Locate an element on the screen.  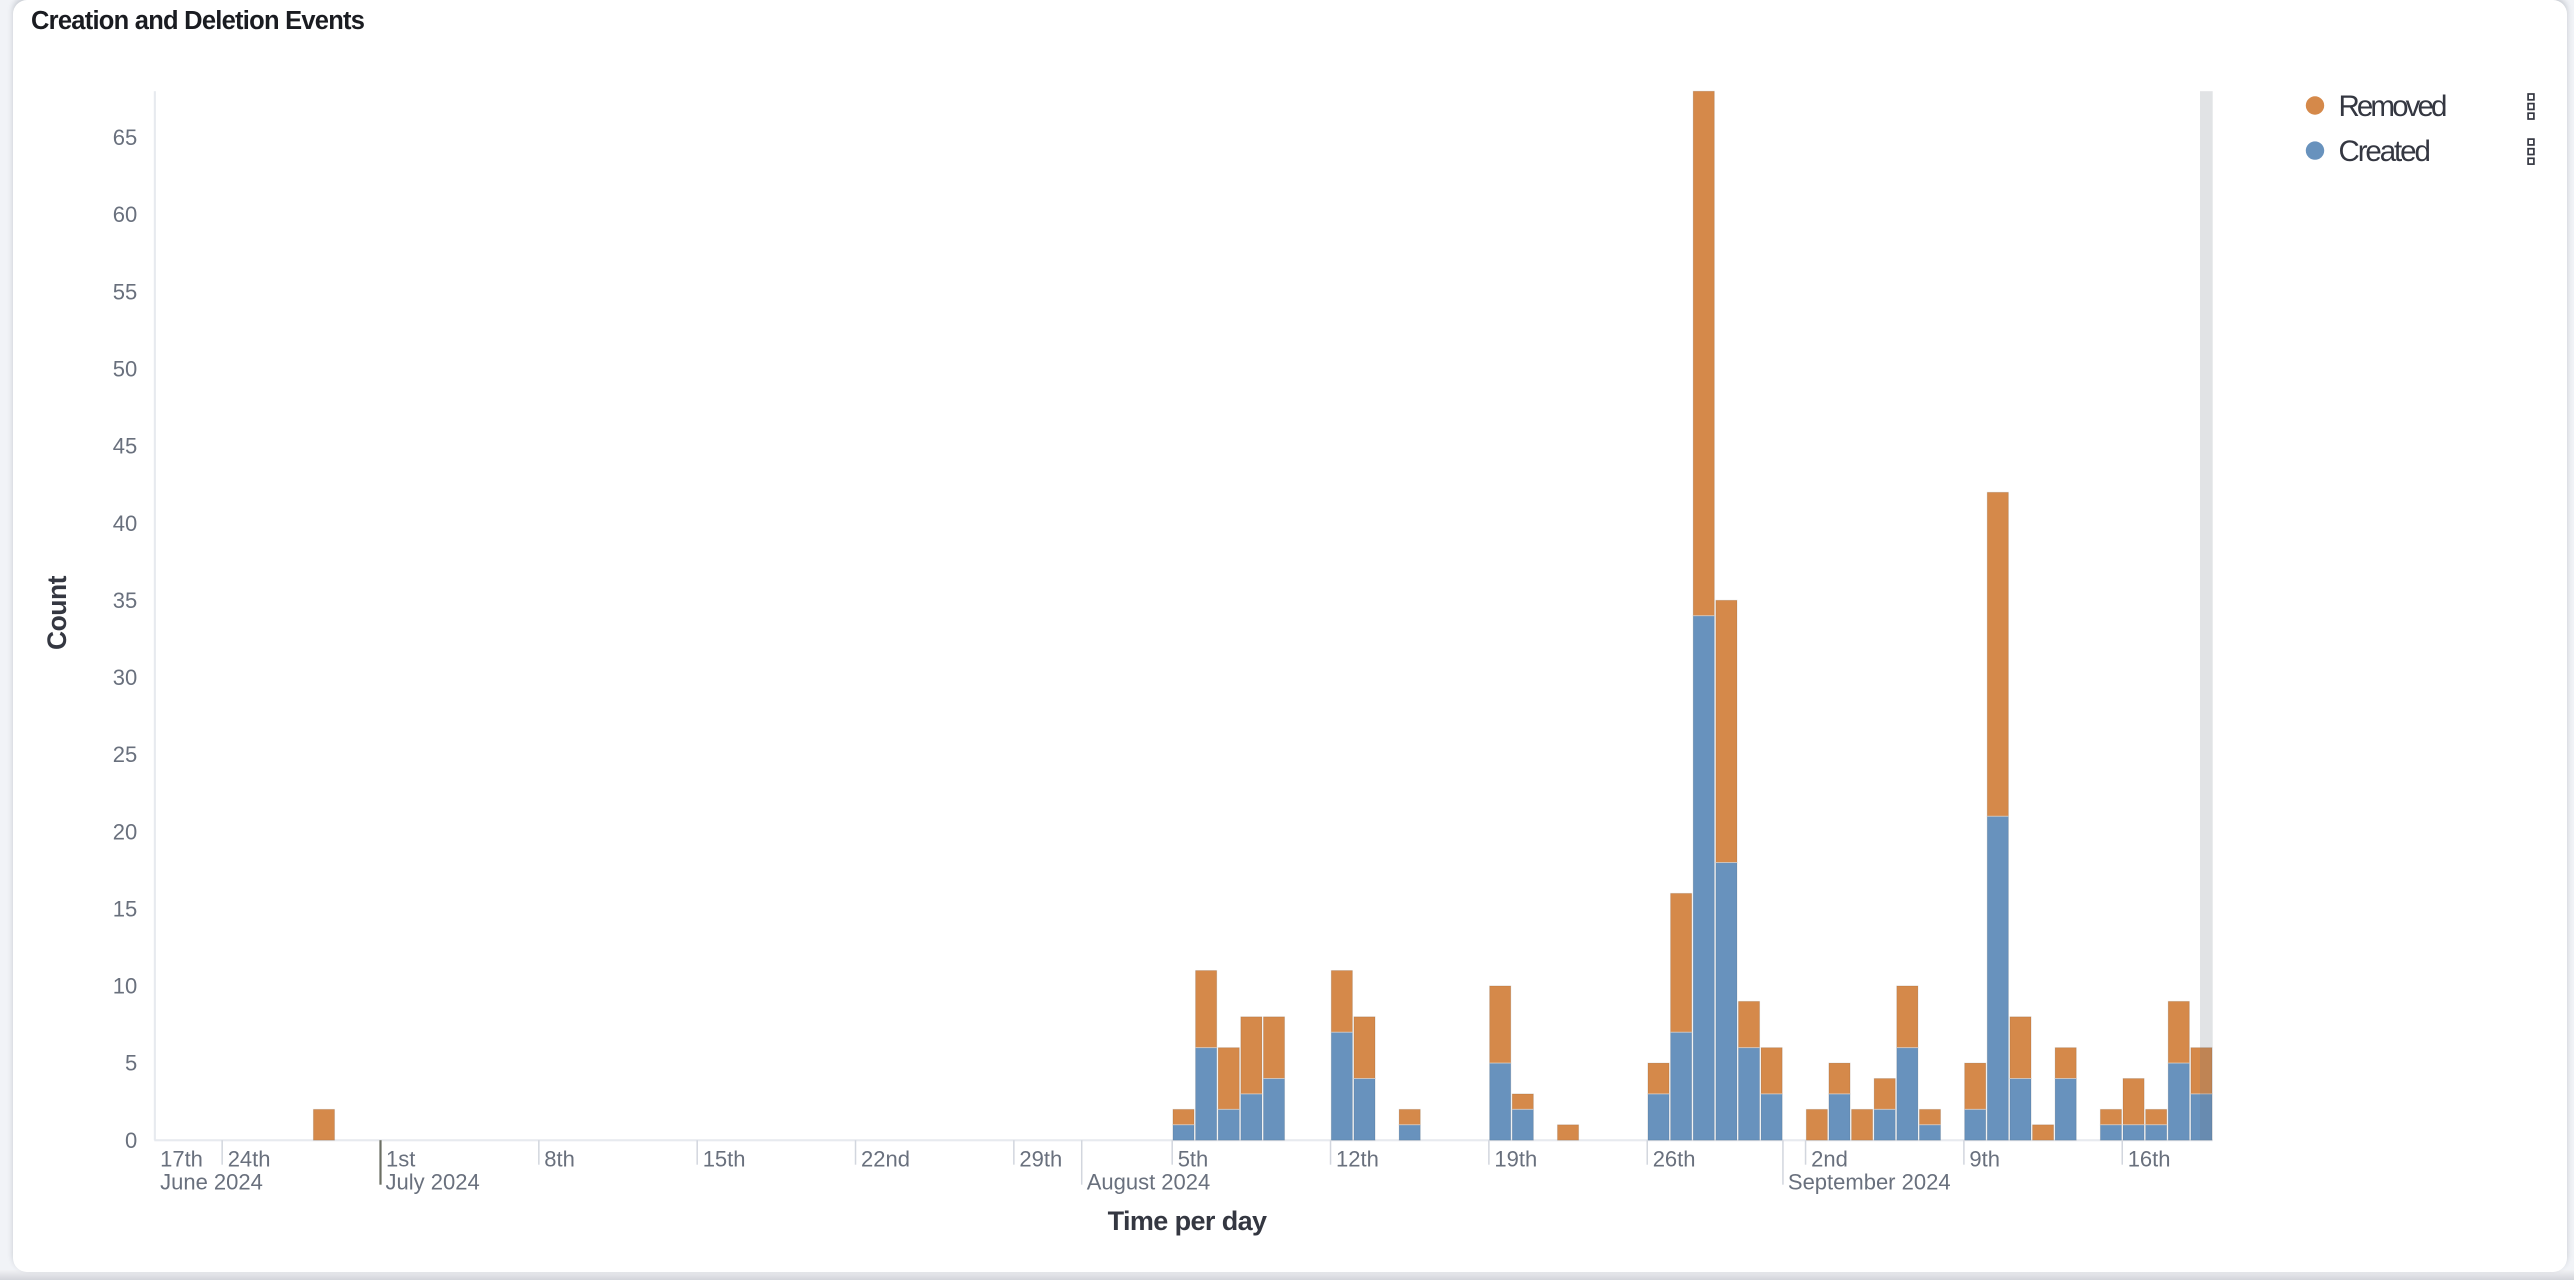
svg-text: 10 is located at coordinates (125, 986).